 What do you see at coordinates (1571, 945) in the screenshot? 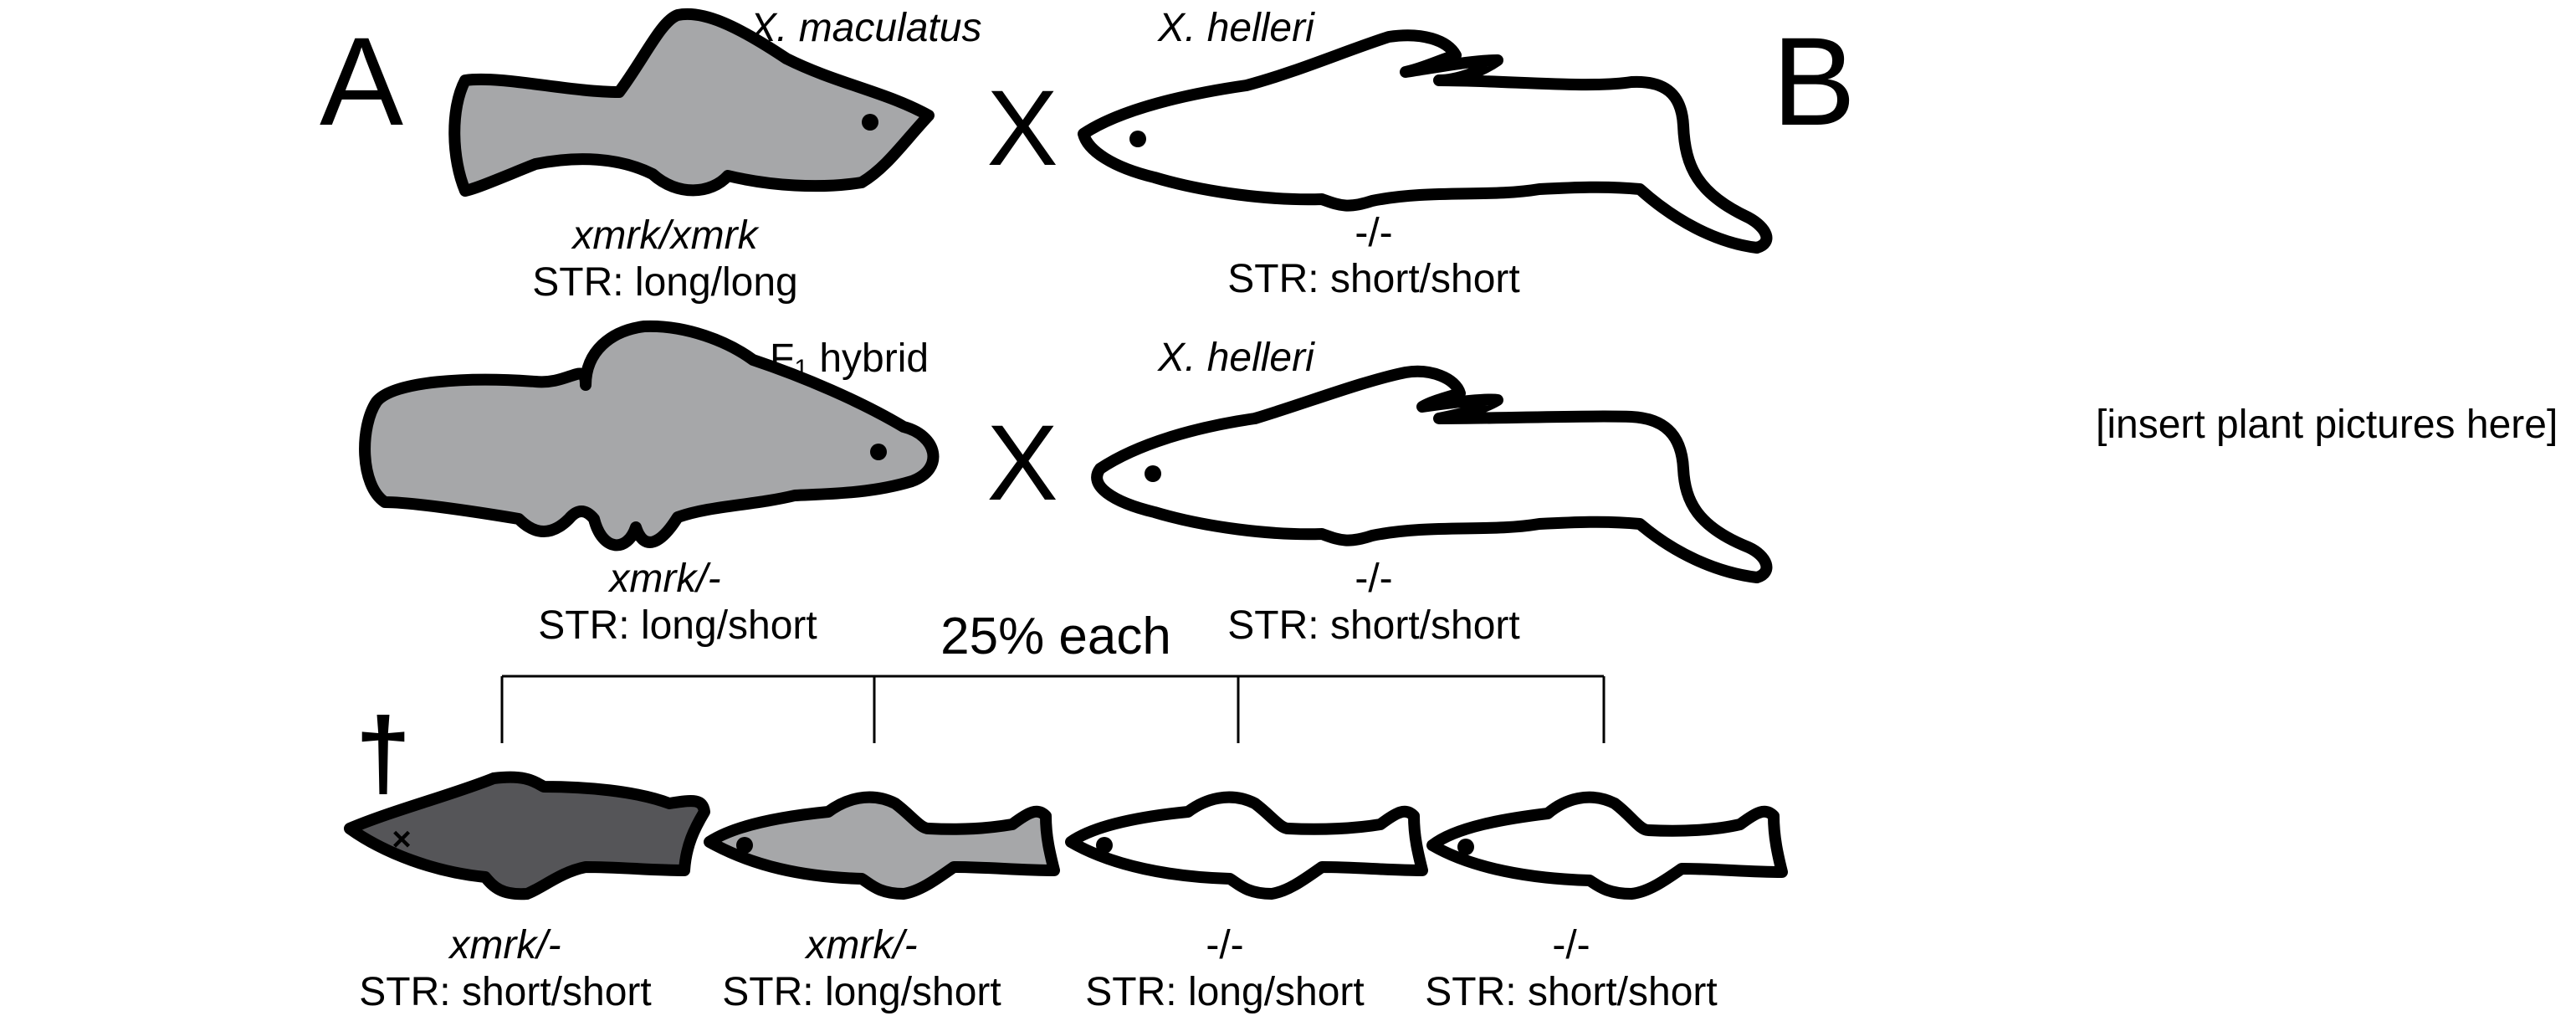
I see `offspring-4-genotype: -/-` at bounding box center [1571, 945].